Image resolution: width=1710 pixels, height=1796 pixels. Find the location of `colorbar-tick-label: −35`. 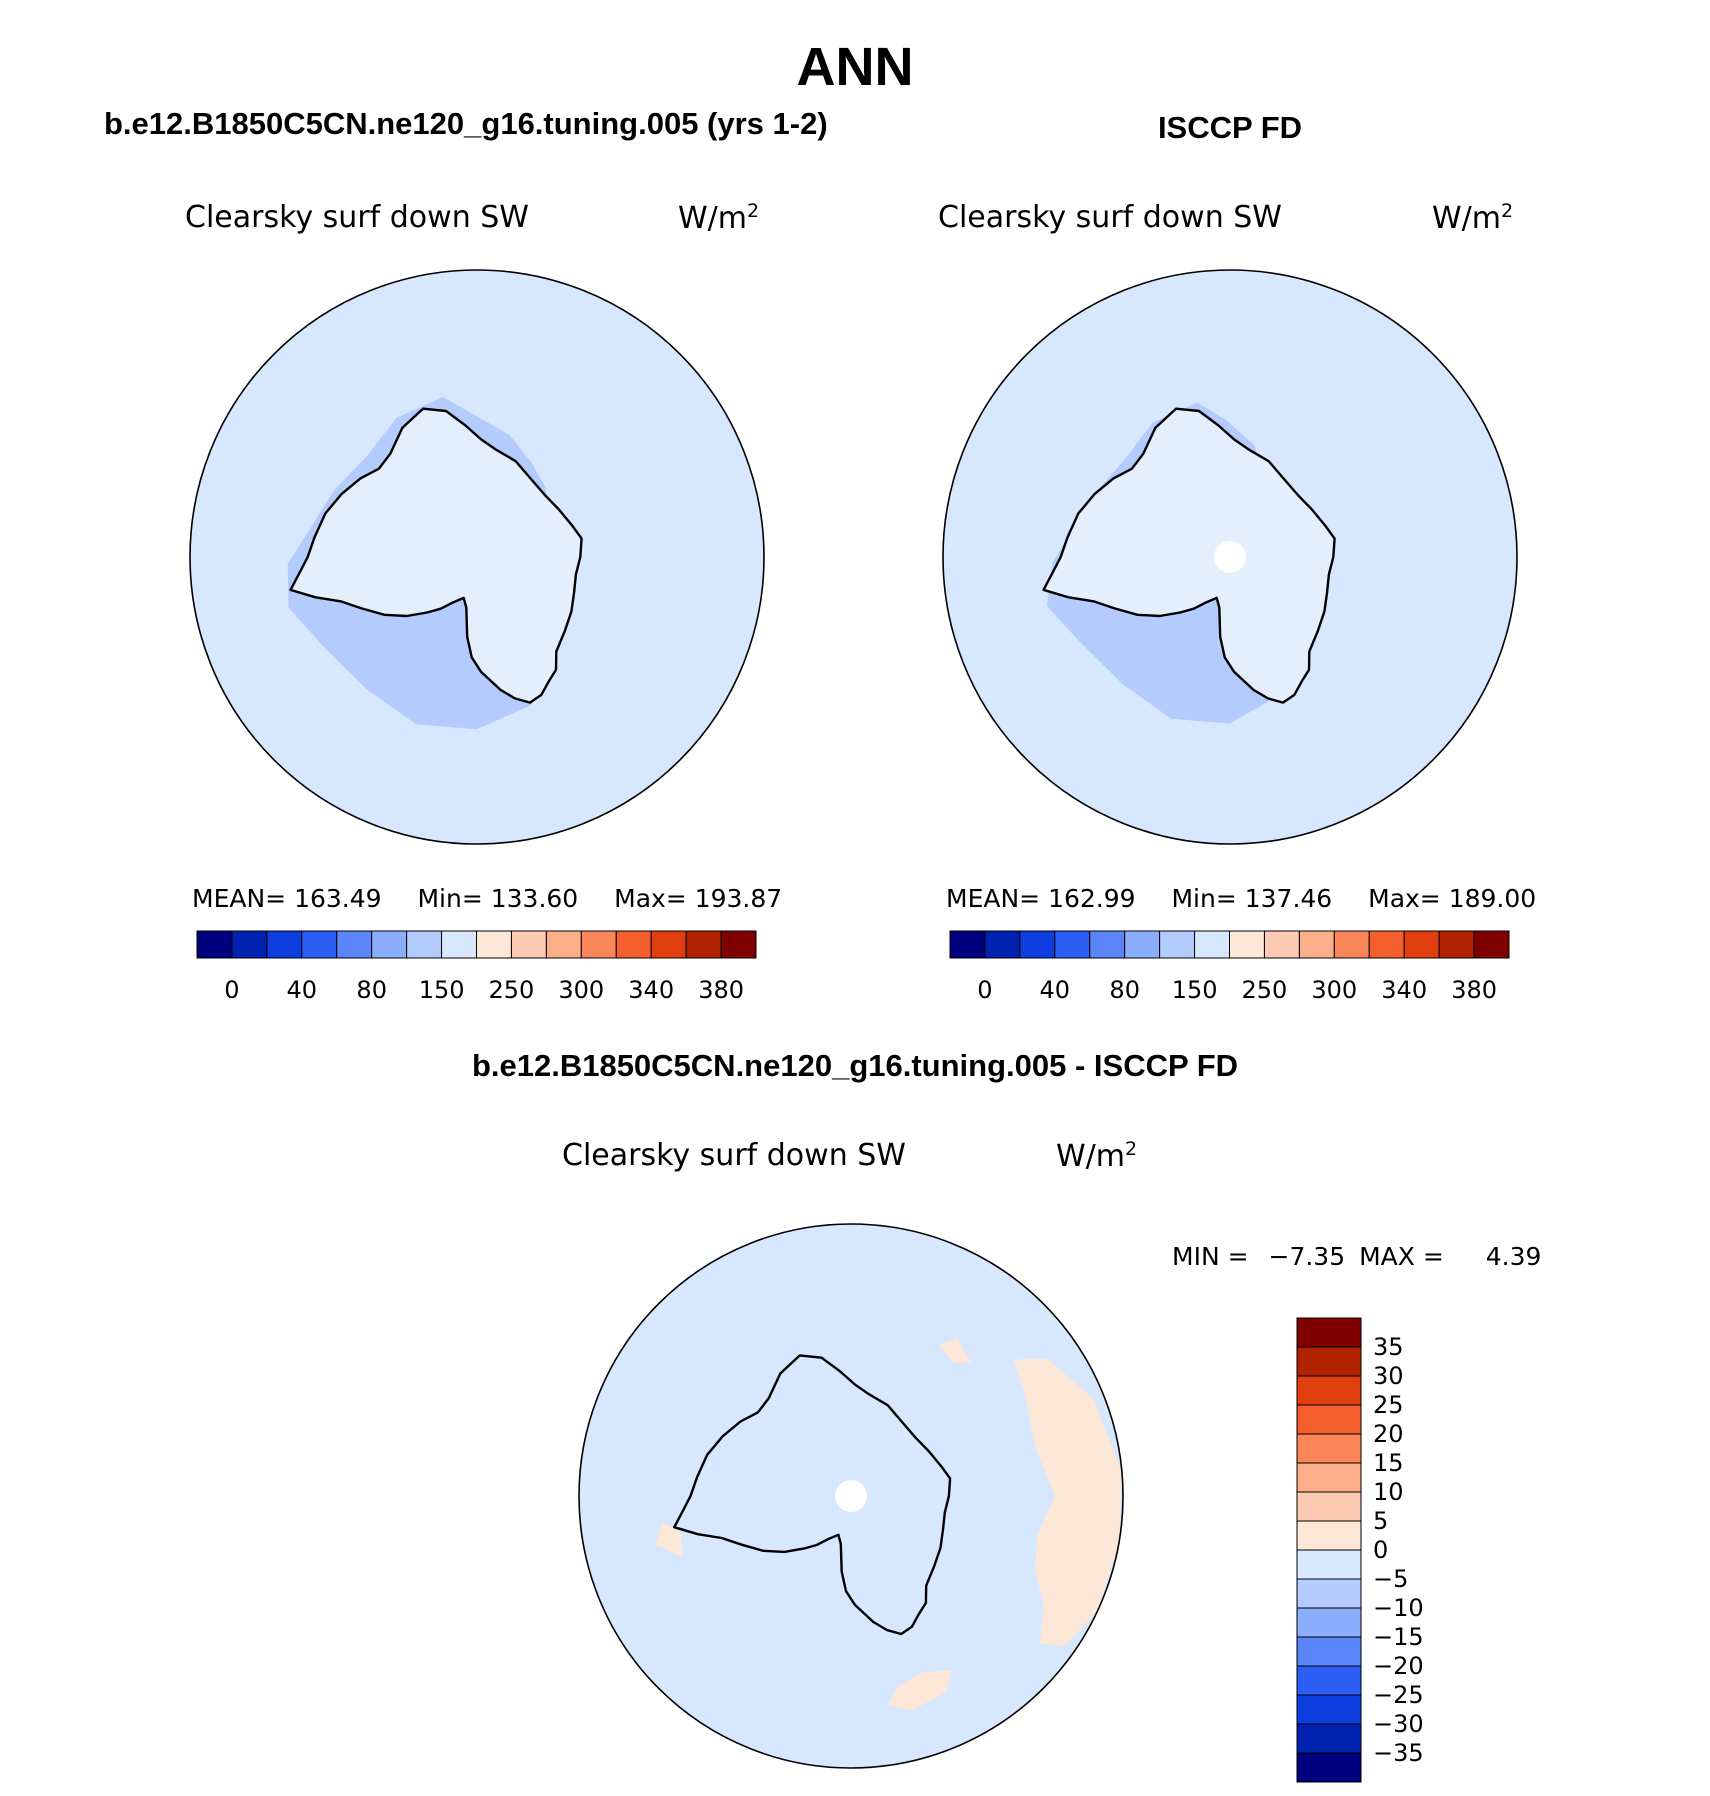

colorbar-tick-label: −35 is located at coordinates (1398, 1753).